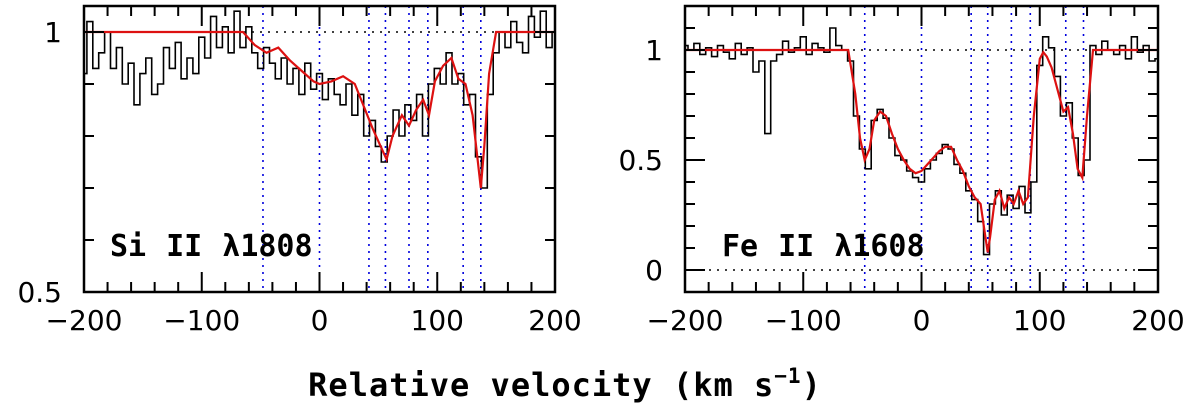  What do you see at coordinates (787, 376) in the screenshot?
I see `x-axis-label-superscript: −1` at bounding box center [787, 376].